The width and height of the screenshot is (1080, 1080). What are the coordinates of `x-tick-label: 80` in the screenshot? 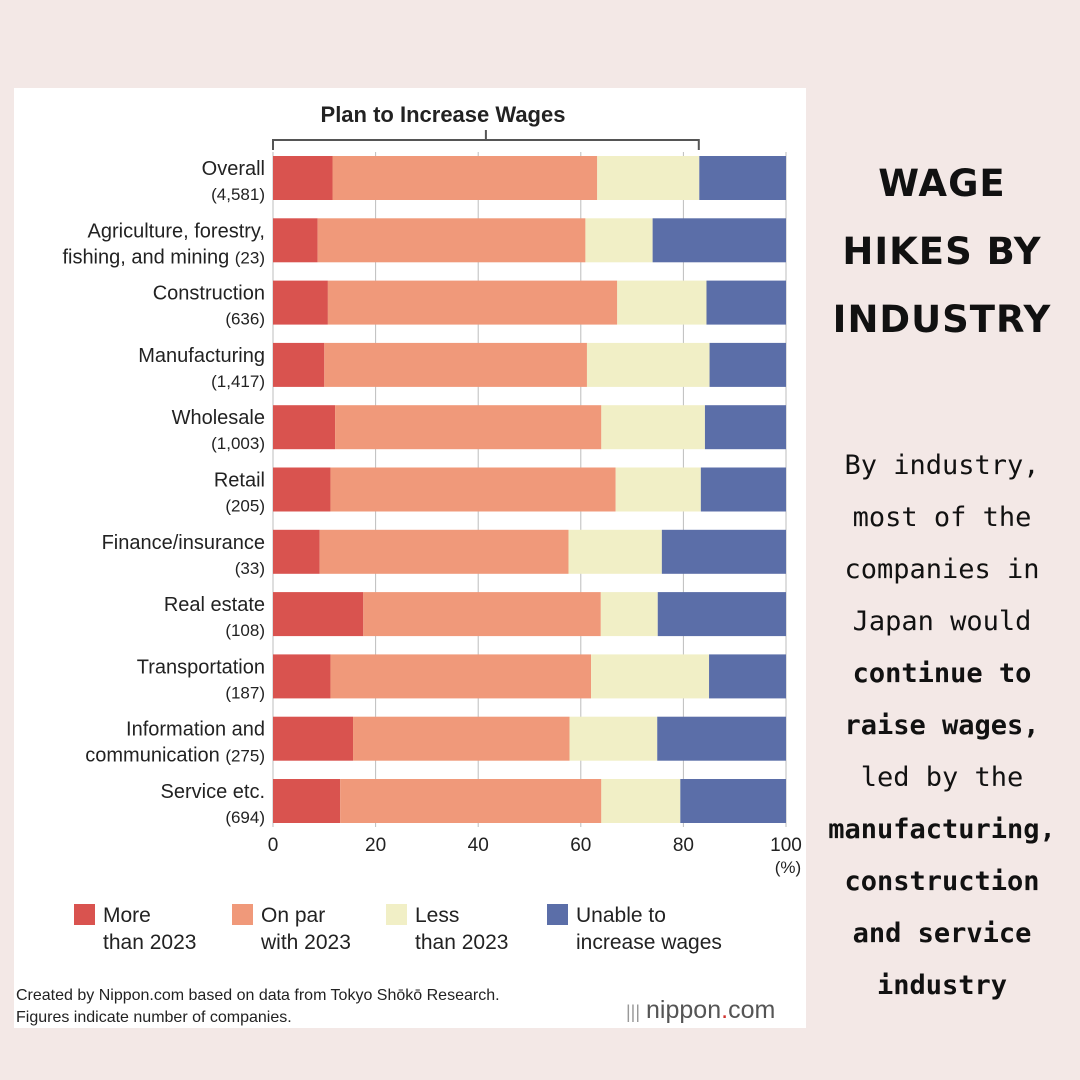 It's located at (683, 845).